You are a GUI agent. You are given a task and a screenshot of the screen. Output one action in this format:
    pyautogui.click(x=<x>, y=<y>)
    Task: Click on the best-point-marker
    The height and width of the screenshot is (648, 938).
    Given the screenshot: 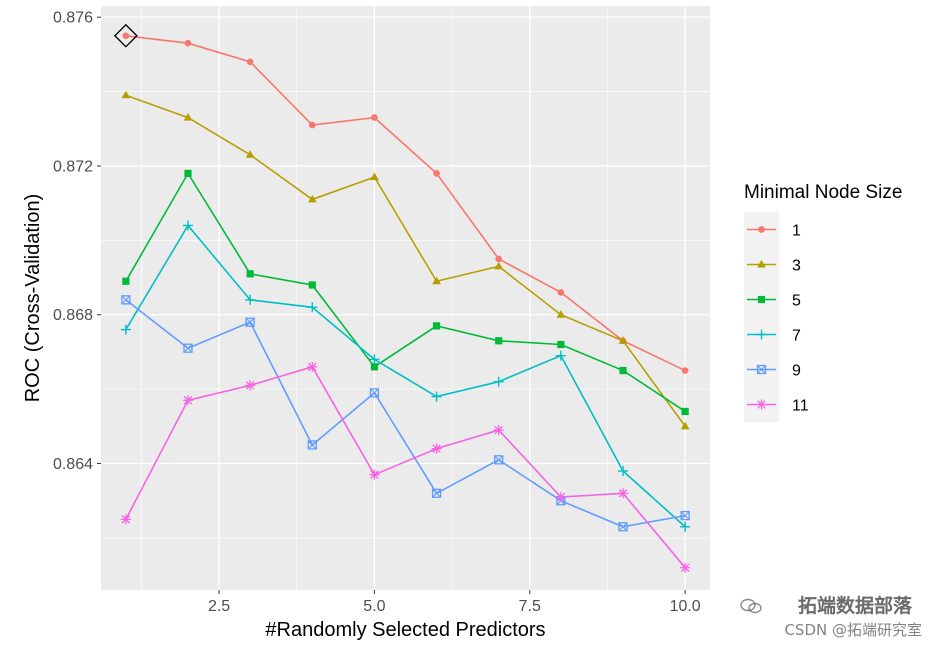 What is the action you would take?
    pyautogui.click(x=125, y=35)
    